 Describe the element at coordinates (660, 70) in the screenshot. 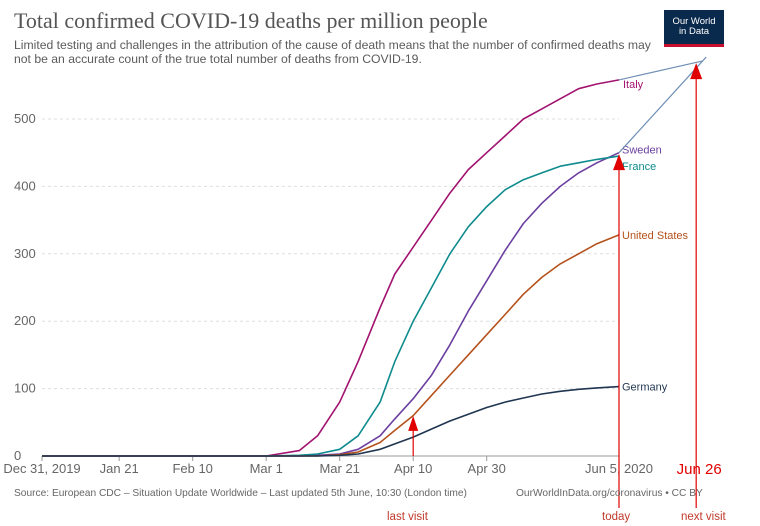

I see `projection-line-upper` at that location.